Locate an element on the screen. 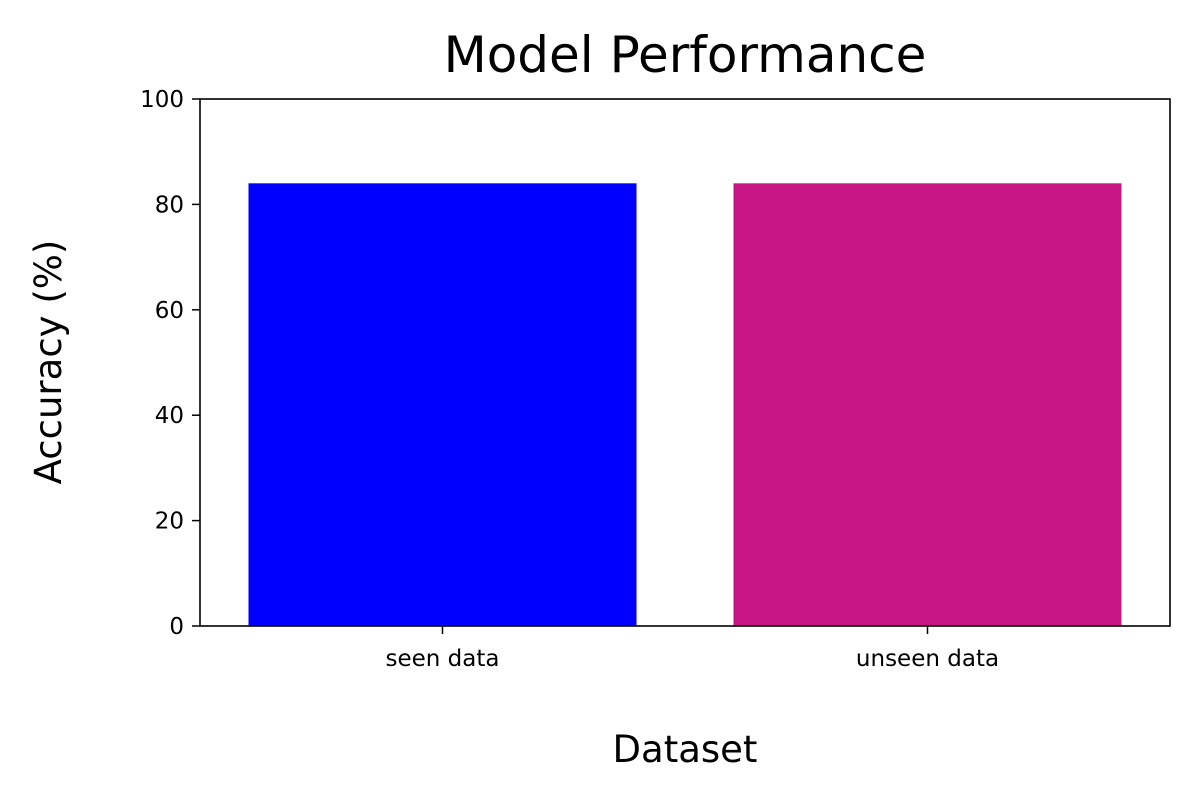 This screenshot has width=1200, height=800. x-tick-label: seen data is located at coordinates (443, 659).